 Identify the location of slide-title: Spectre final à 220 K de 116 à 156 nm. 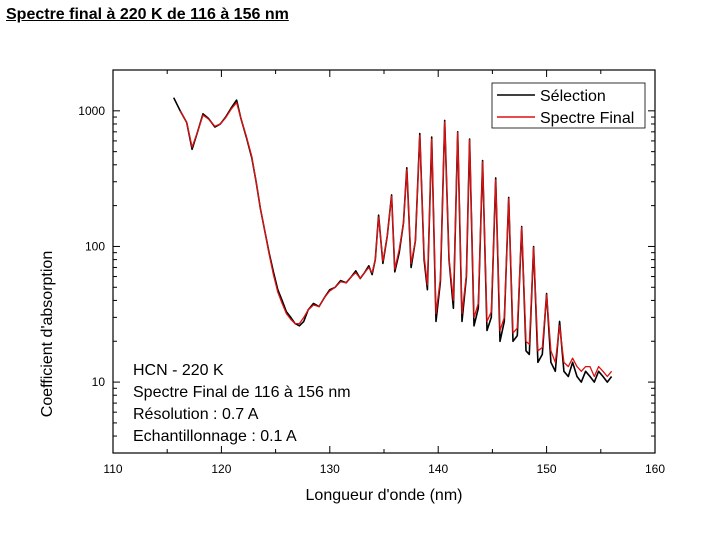
(147, 14).